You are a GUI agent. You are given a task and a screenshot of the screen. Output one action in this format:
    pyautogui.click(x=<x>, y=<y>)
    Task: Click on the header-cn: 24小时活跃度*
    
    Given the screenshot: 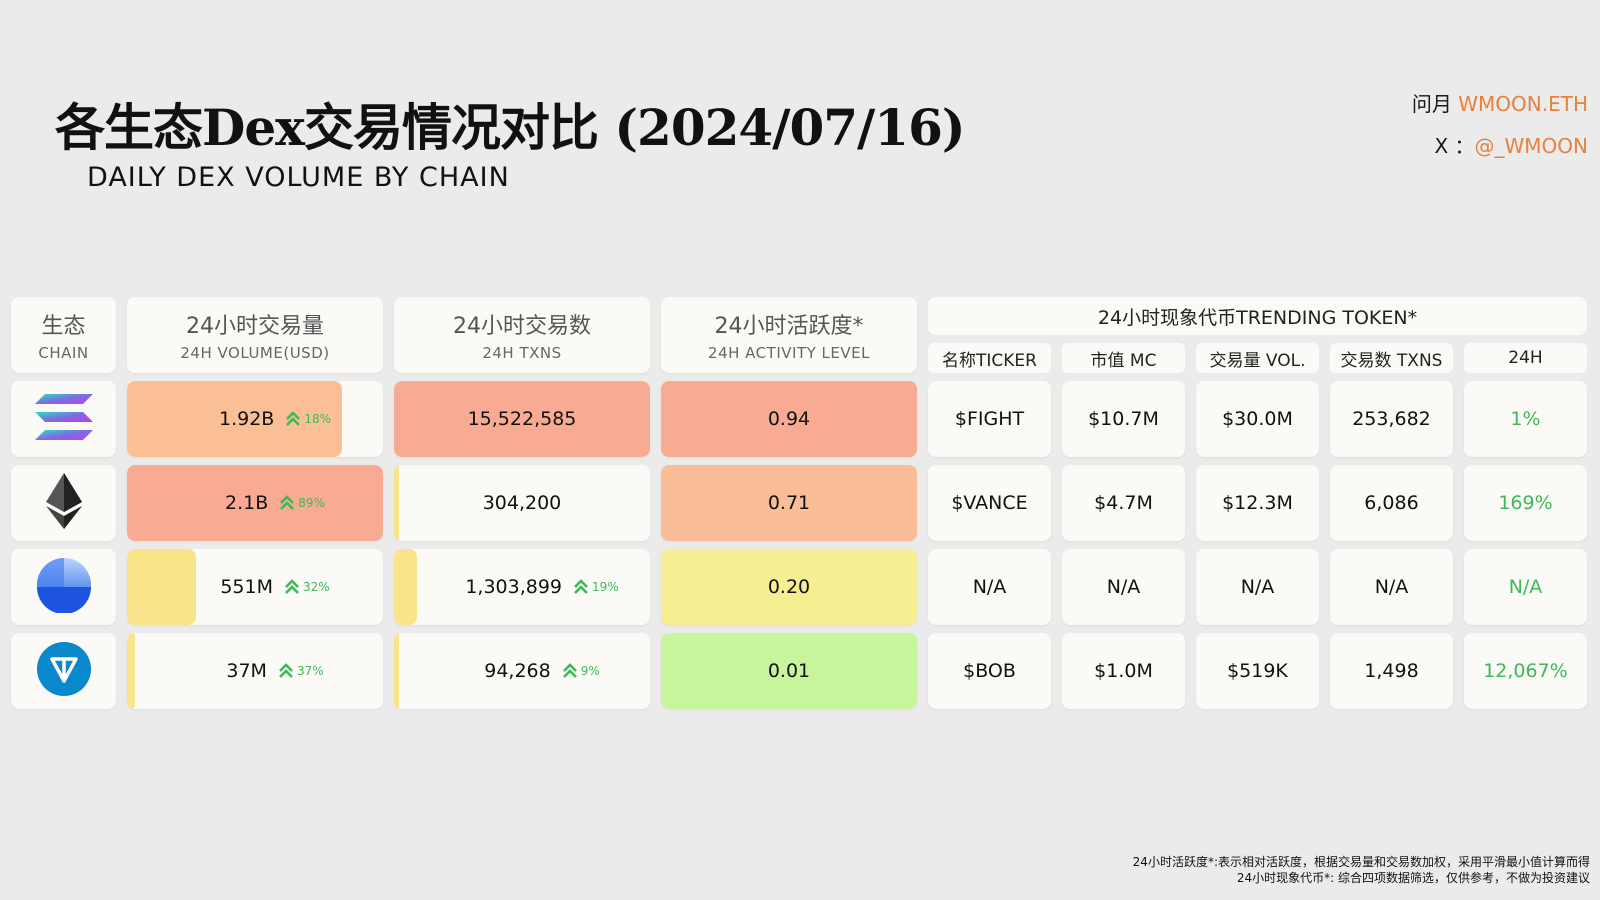 What is the action you would take?
    pyautogui.click(x=789, y=326)
    